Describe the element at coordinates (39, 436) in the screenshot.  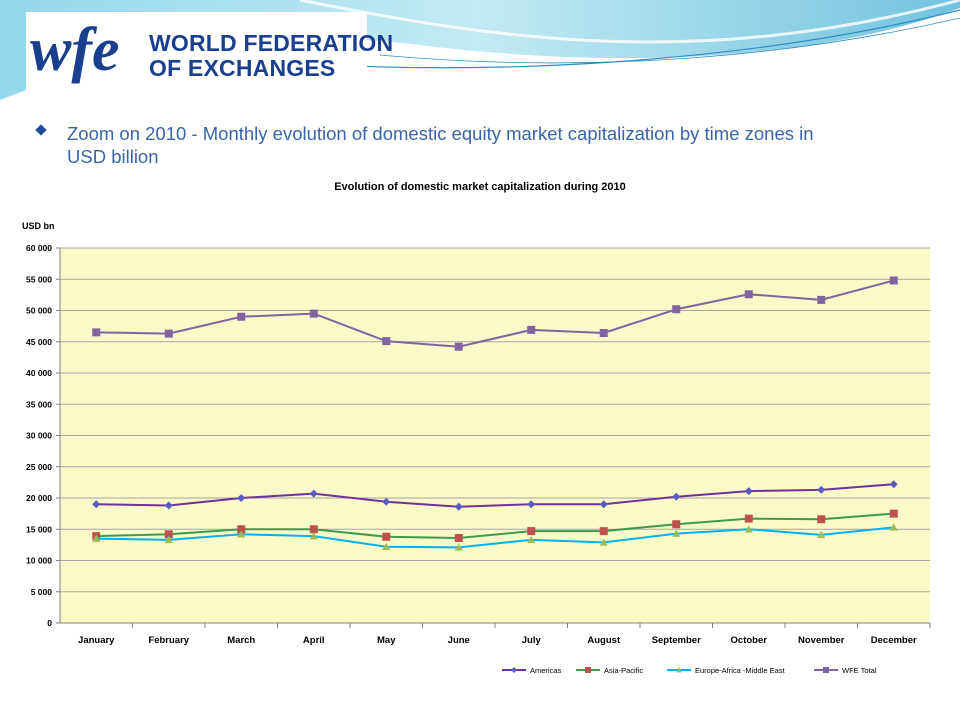
I see `y-tick-label: 30 000` at that location.